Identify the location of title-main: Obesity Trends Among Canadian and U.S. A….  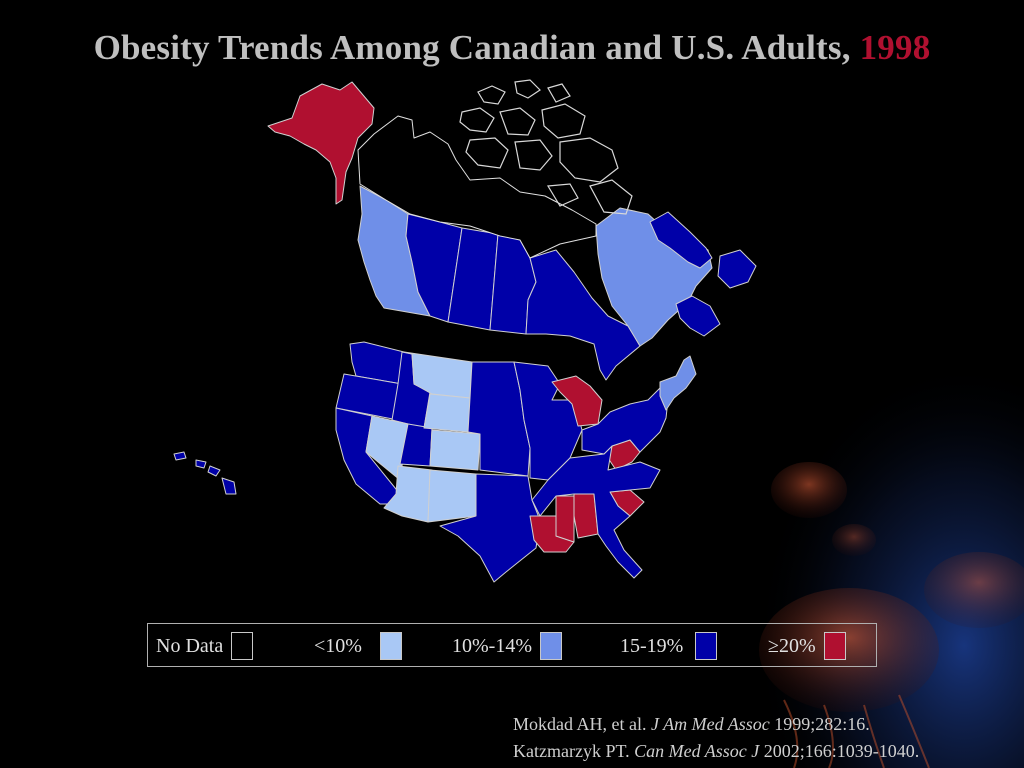
(472, 47).